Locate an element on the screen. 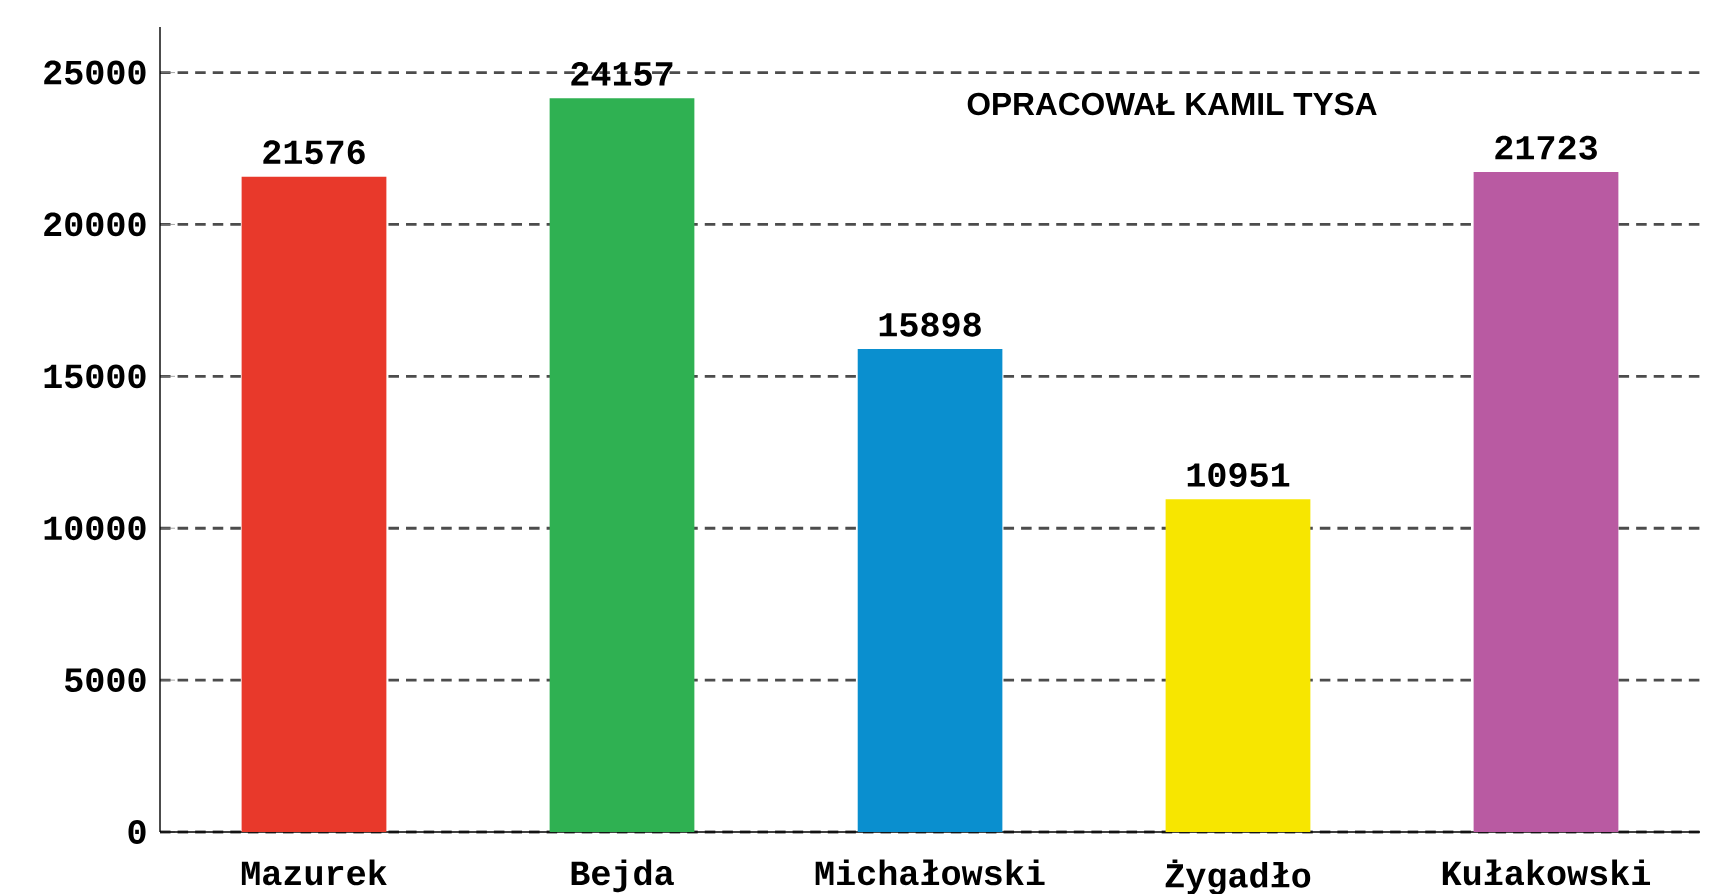  y-tick-label: 25000 is located at coordinates (95, 72).